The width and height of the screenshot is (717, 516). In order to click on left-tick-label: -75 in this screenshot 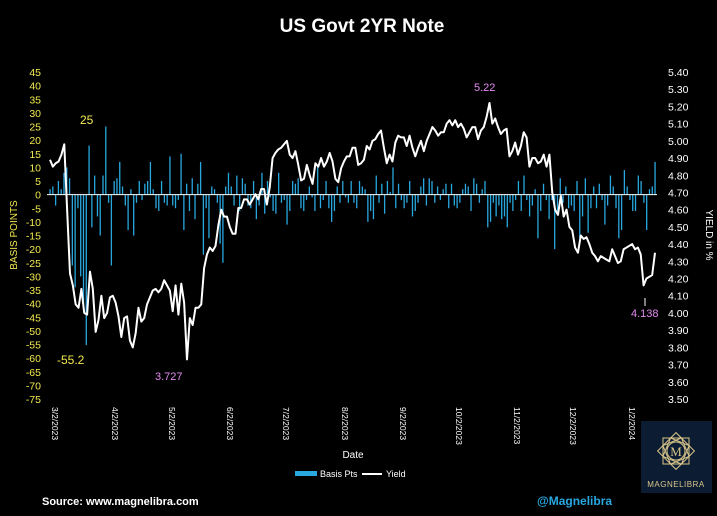, I will do `click(33, 400)`.